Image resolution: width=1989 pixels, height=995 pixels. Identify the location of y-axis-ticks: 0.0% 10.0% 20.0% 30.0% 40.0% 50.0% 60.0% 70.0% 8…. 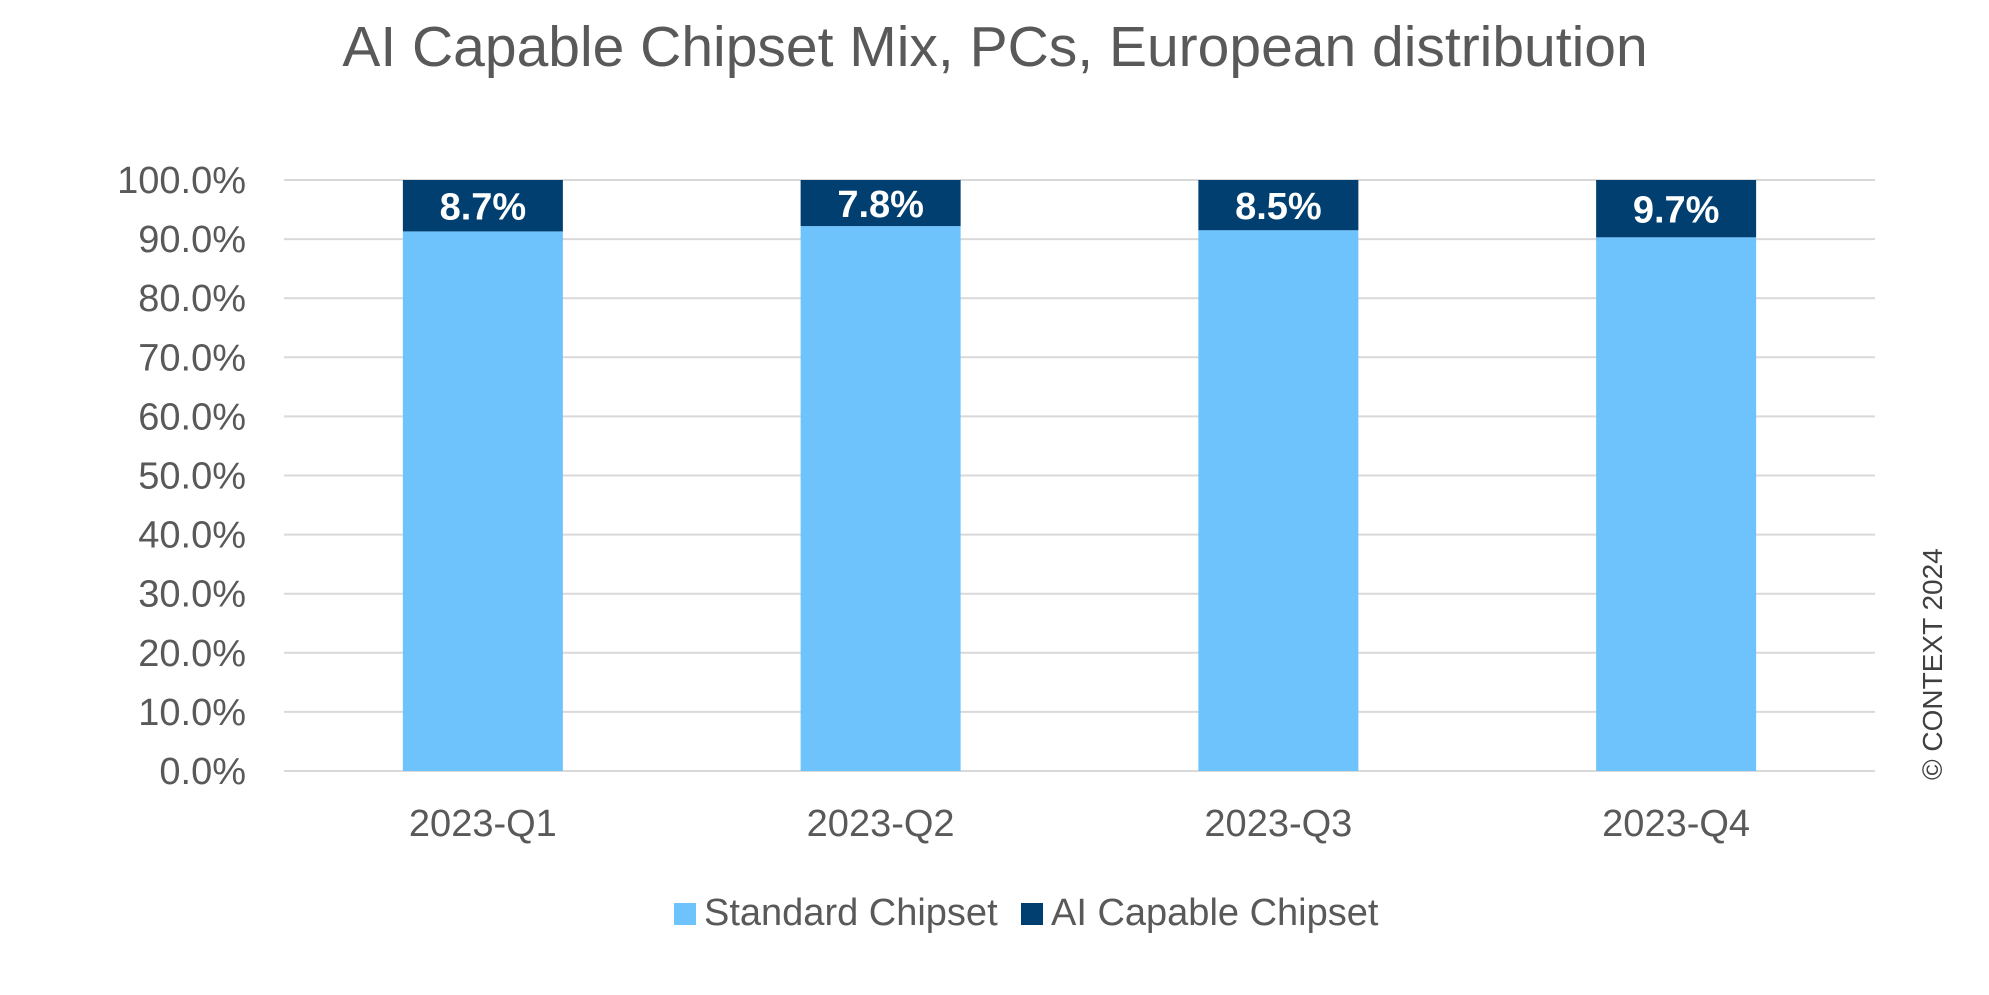
(181, 476).